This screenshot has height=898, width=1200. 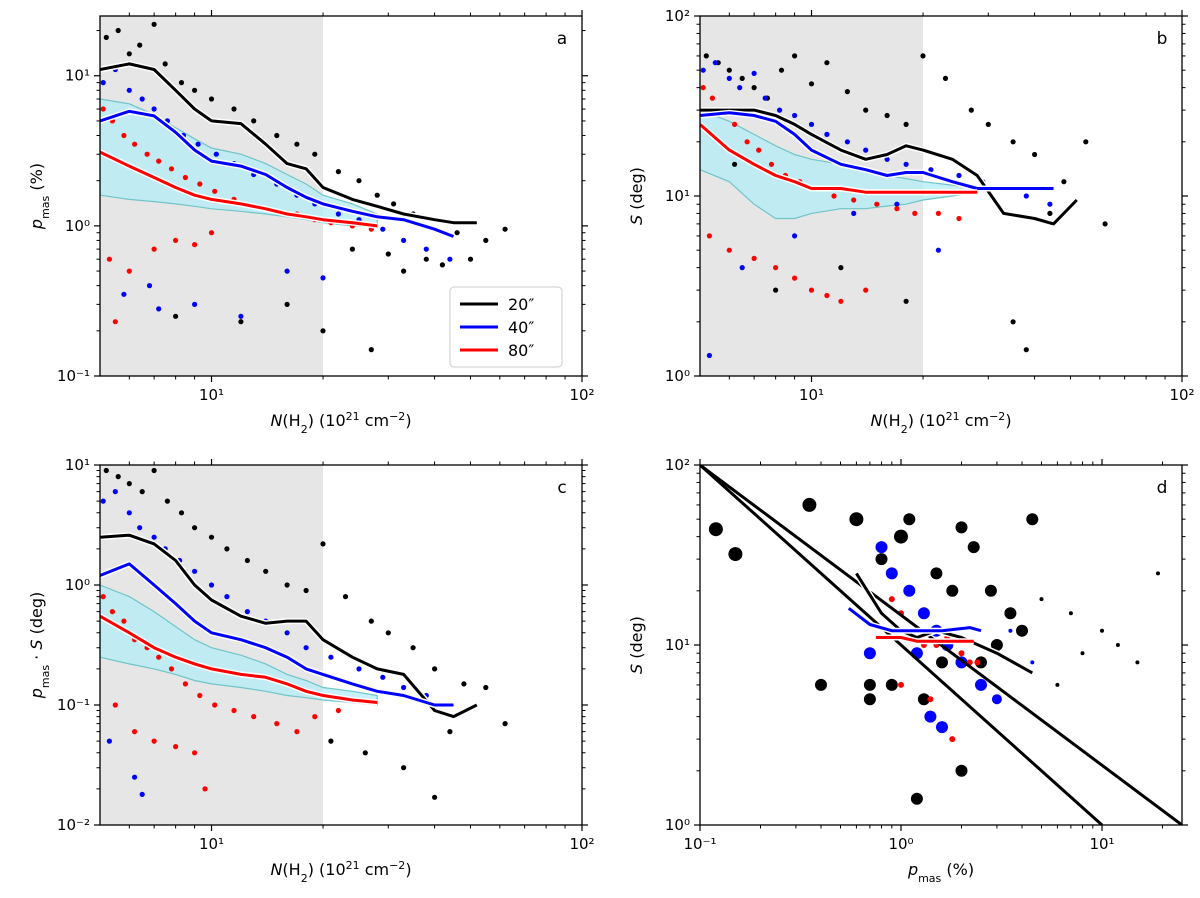 What do you see at coordinates (521, 350) in the screenshot?
I see `legend-label: 80″` at bounding box center [521, 350].